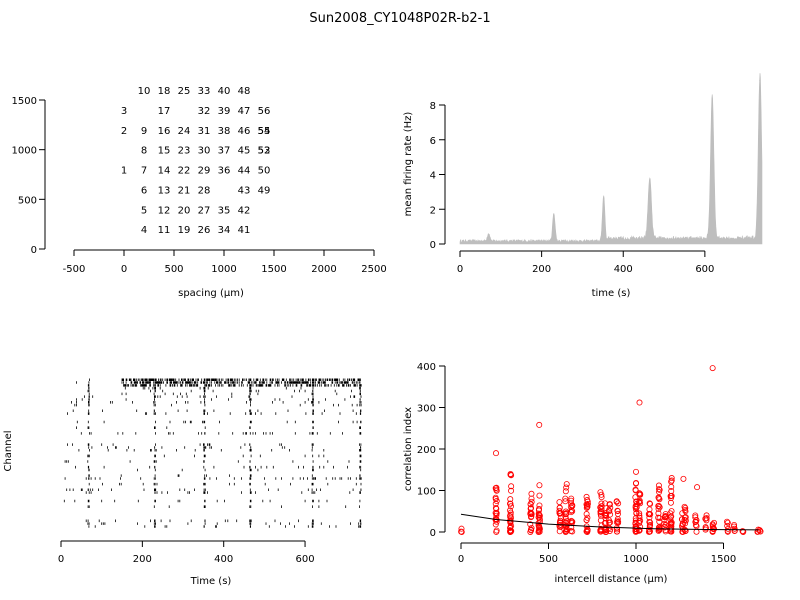  I want to click on electrode-label: 36, so click(224, 171).